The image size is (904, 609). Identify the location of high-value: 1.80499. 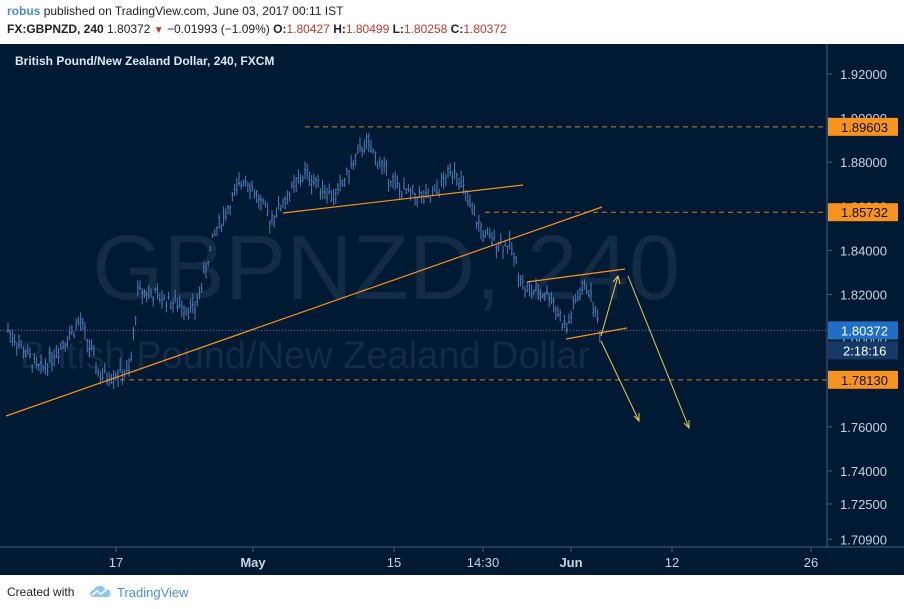
(367, 29).